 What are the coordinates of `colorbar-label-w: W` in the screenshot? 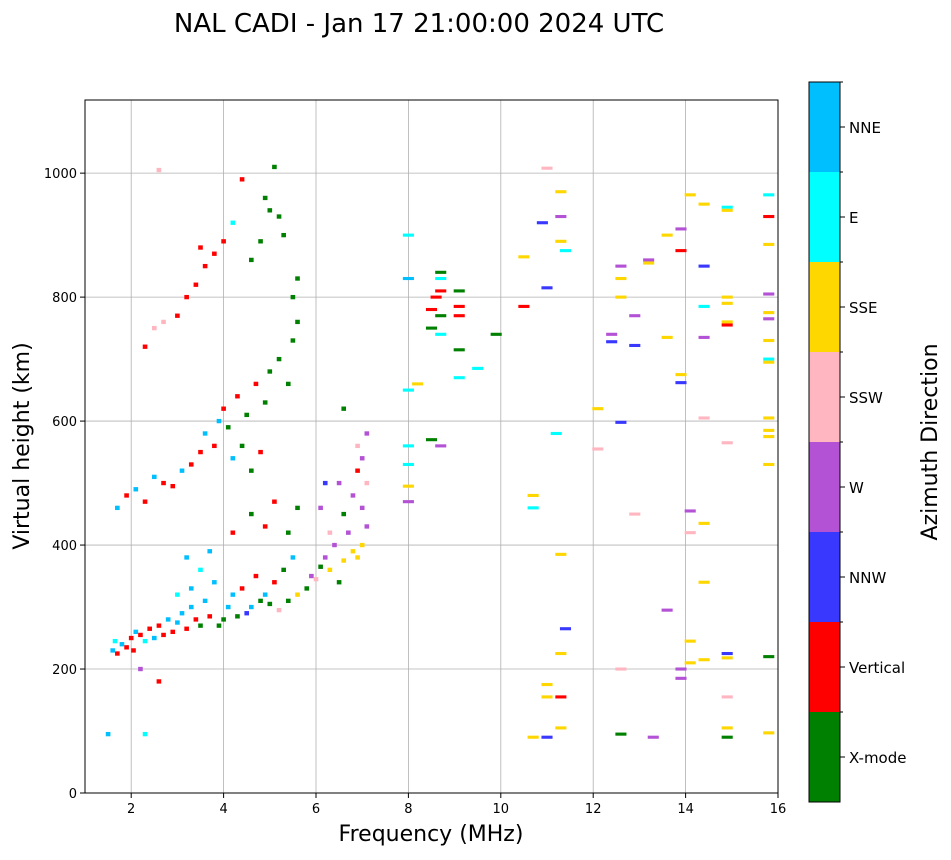 It's located at (856, 488).